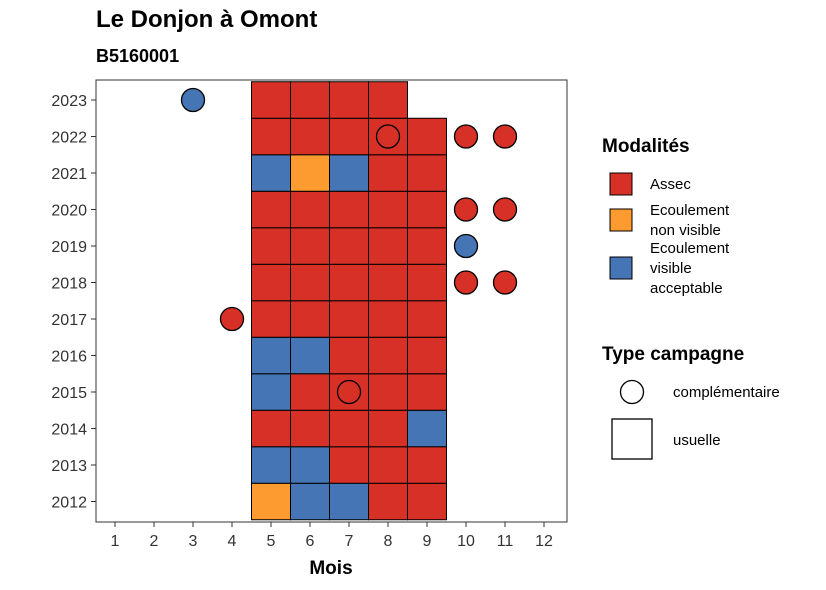 This screenshot has height=590, width=826. What do you see at coordinates (69, 430) in the screenshot?
I see `y-tick-label: 2014` at bounding box center [69, 430].